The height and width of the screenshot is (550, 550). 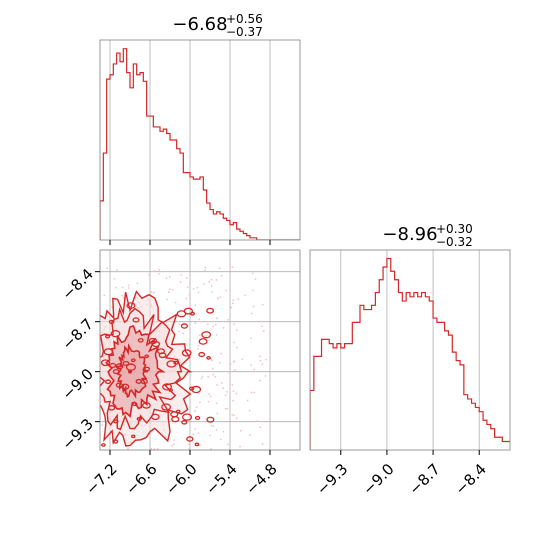 I want to click on contour-x-tick-label: −5.4, so click(x=221, y=479).